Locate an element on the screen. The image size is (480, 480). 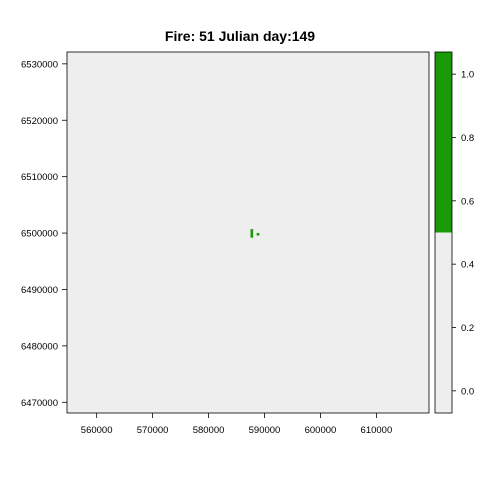
legend-tick-label: 1.0 is located at coordinates (467, 75).